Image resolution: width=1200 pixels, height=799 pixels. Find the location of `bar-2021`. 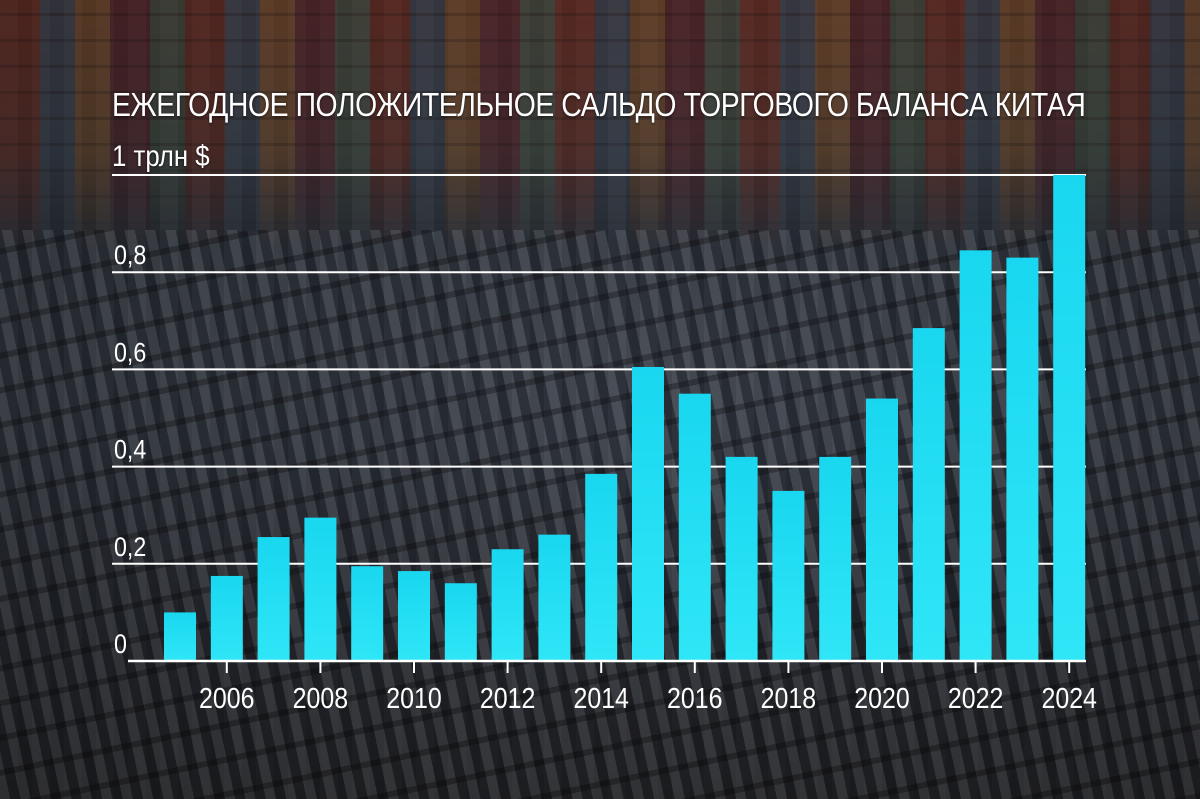

bar-2021 is located at coordinates (928, 494).